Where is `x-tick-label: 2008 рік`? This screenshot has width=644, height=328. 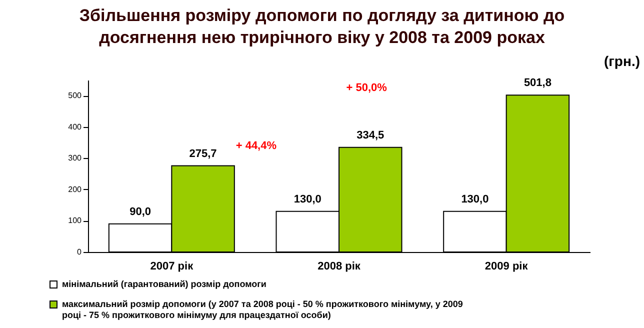
x-tick-label: 2008 рік is located at coordinates (339, 266).